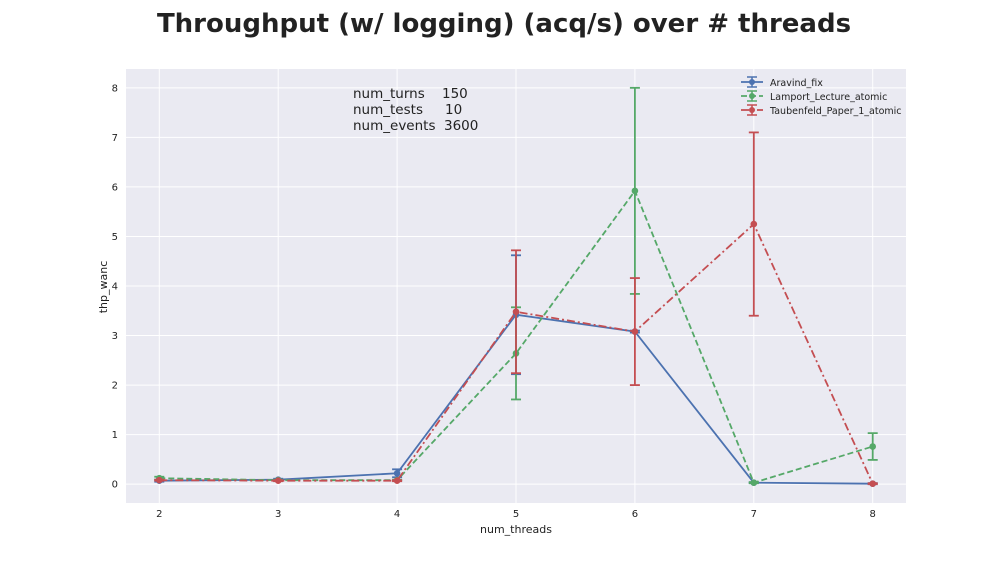  Describe the element at coordinates (278, 514) in the screenshot. I see `x-tick-3: 3` at that location.